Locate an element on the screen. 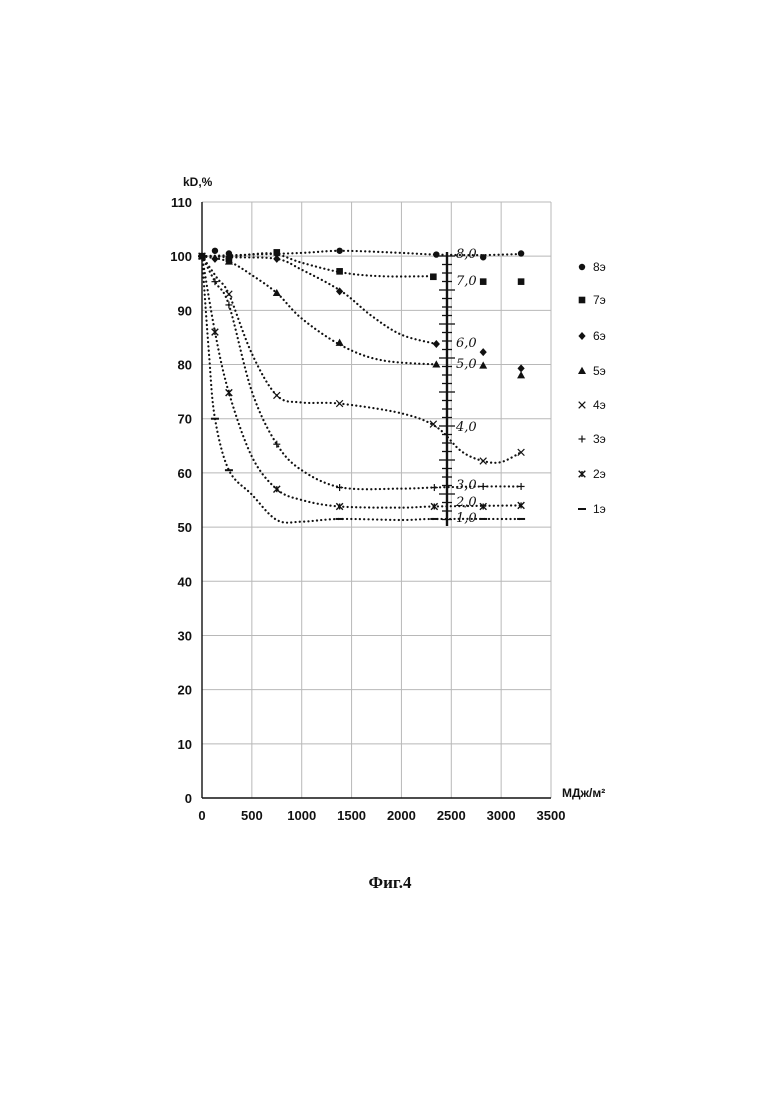 The image size is (780, 1103). scale-annotation: 1,0 is located at coordinates (466, 518).